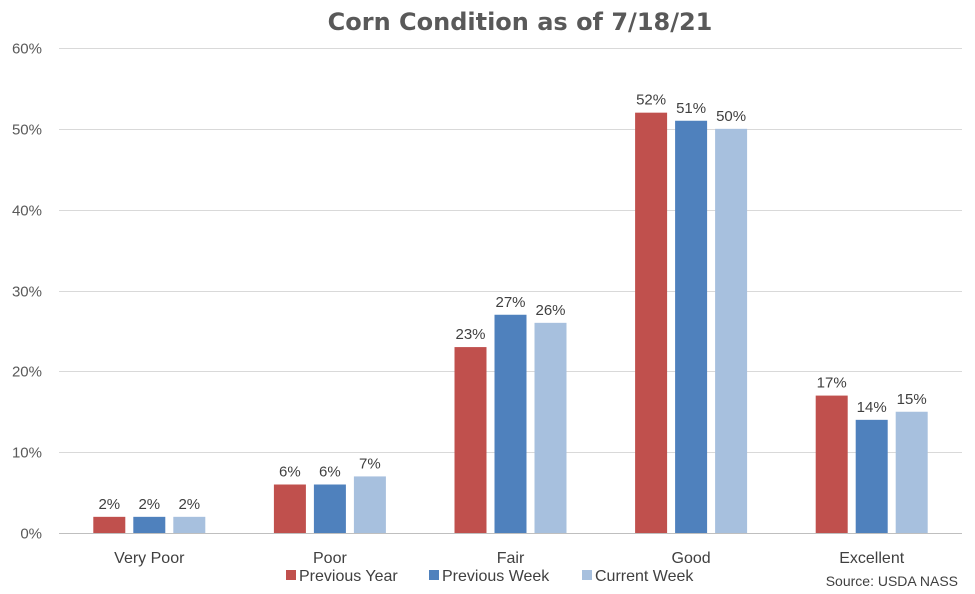 This screenshot has width=975, height=594. What do you see at coordinates (496, 576) in the screenshot?
I see `legend-label: Previous Week` at bounding box center [496, 576].